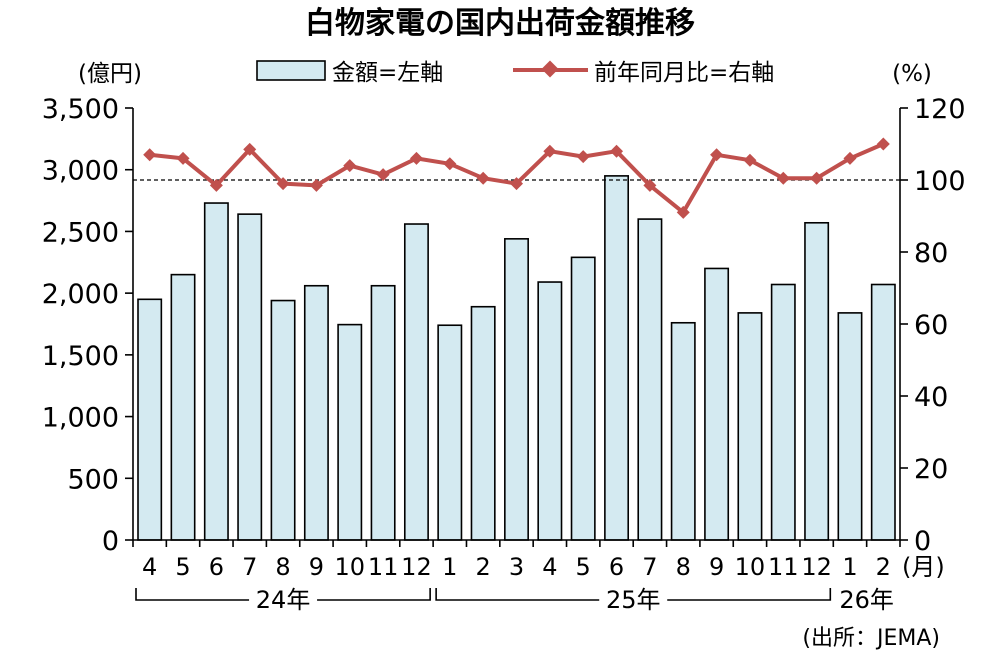 The image size is (1000, 657). I want to click on x-tick-label: 10, so click(349, 567).